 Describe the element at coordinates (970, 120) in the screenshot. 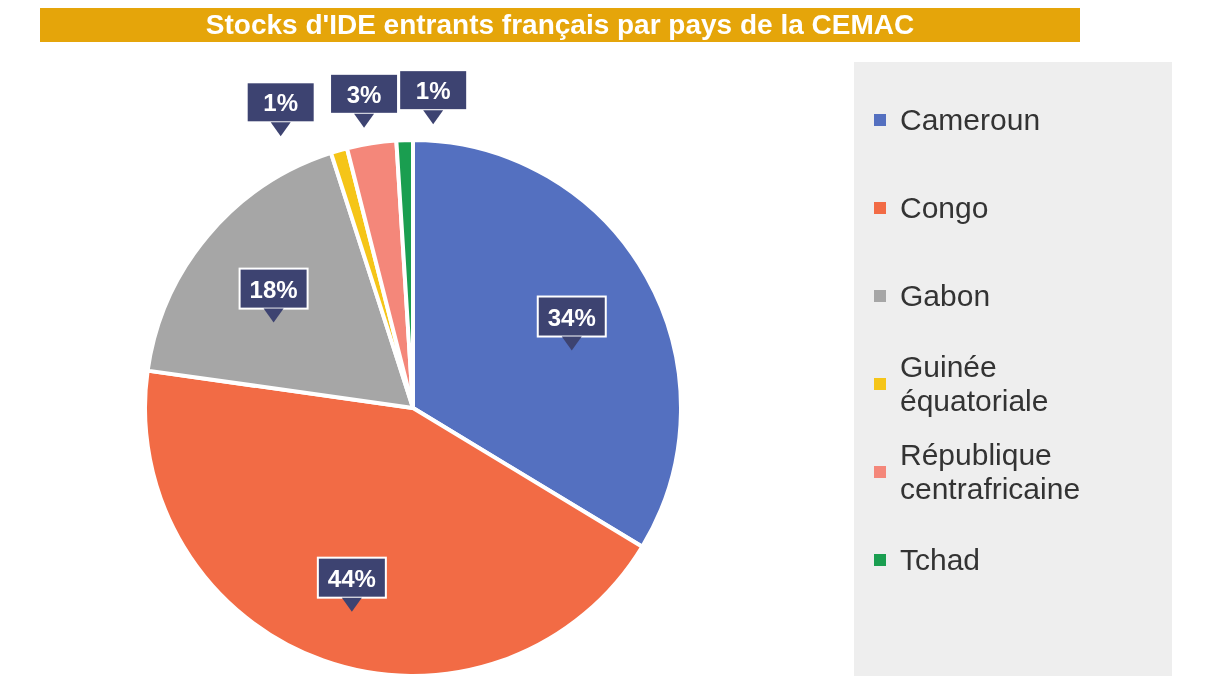

I see `legend-label: Cameroun` at that location.